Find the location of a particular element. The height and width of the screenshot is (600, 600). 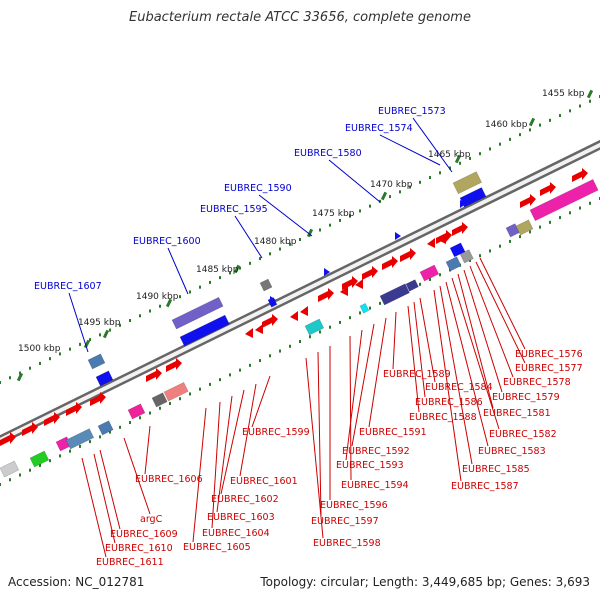

gene-label-below: EUBREC_1587 is located at coordinates (485, 486).